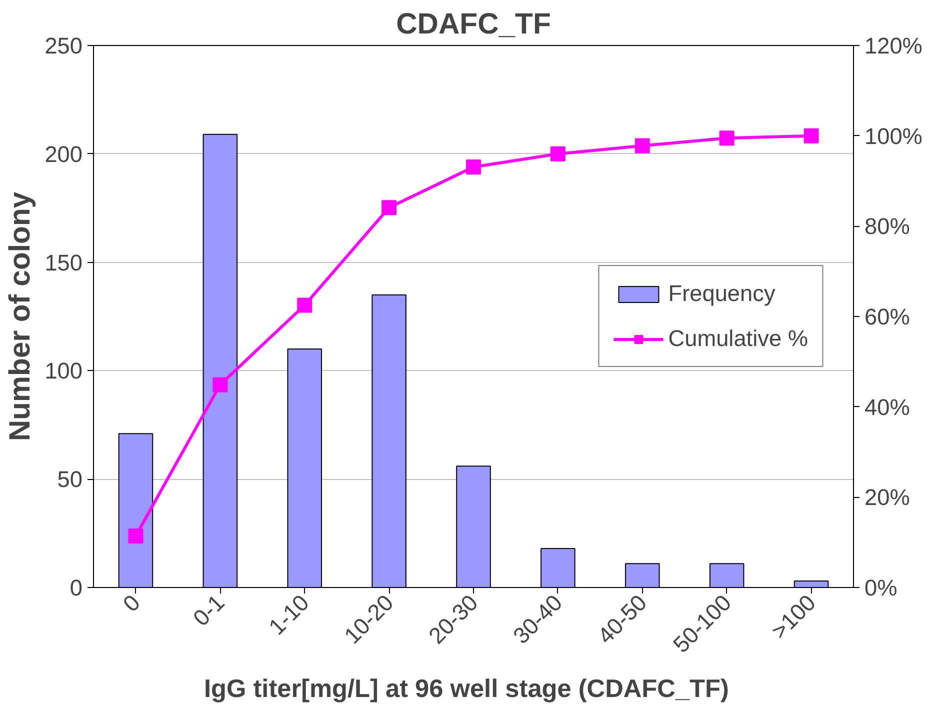 This screenshot has height=713, width=930. What do you see at coordinates (63, 371) in the screenshot?
I see `y-tick-label: 100` at bounding box center [63, 371].